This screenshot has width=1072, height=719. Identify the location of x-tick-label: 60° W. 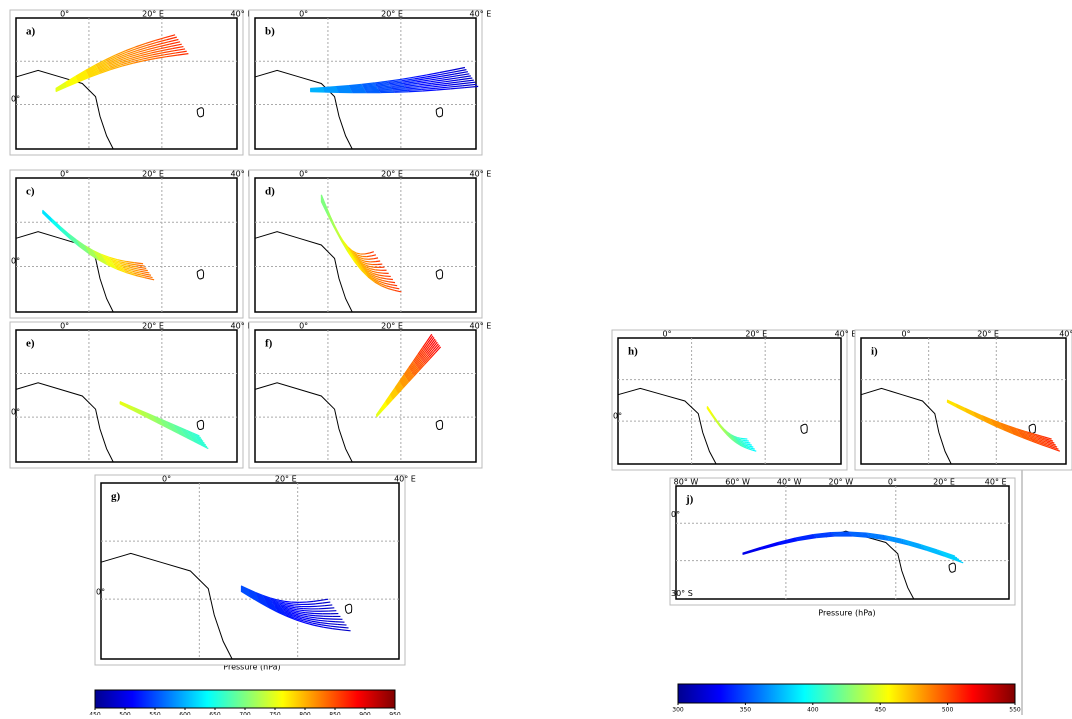
(737, 482).